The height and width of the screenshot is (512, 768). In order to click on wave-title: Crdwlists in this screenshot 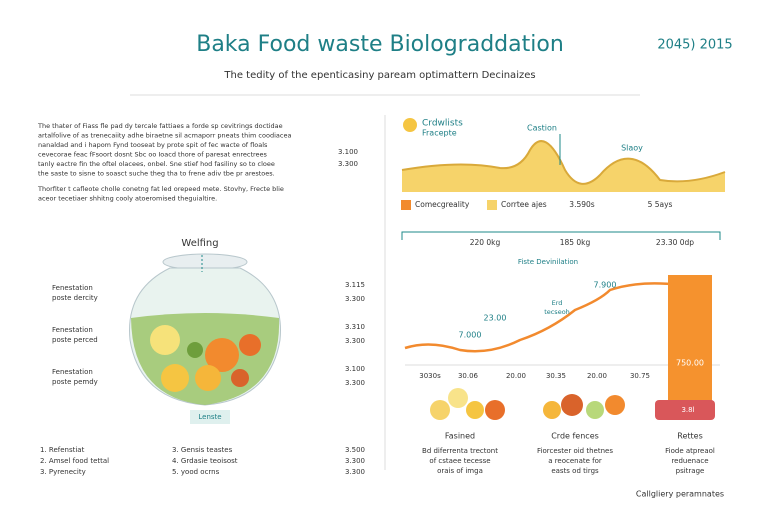, I will do `click(442, 124)`.